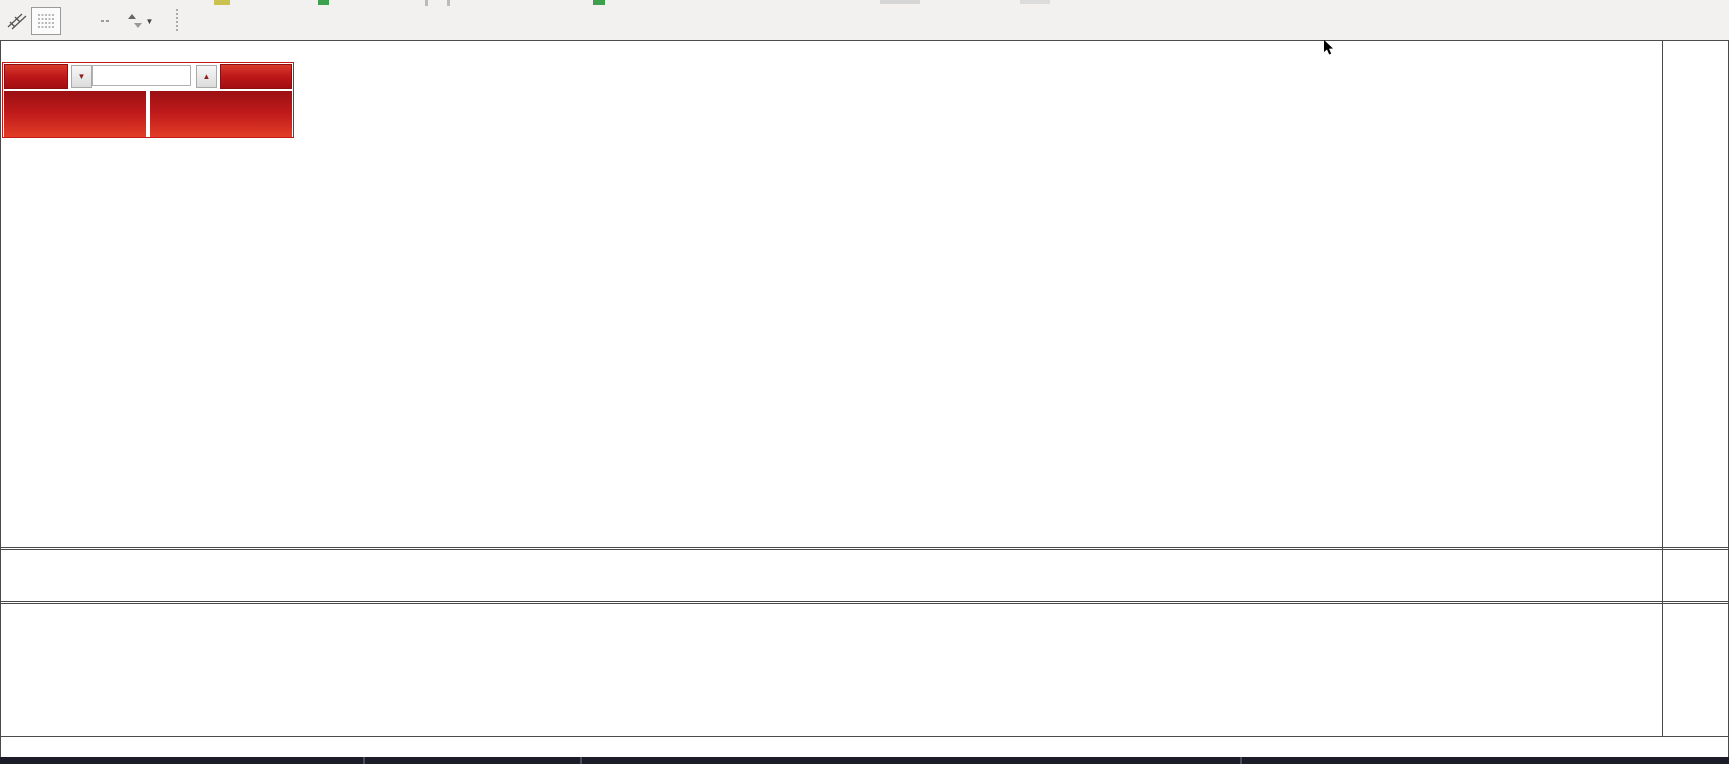 The image size is (1729, 764). I want to click on arrows-tool-button: ▼, so click(140, 21).